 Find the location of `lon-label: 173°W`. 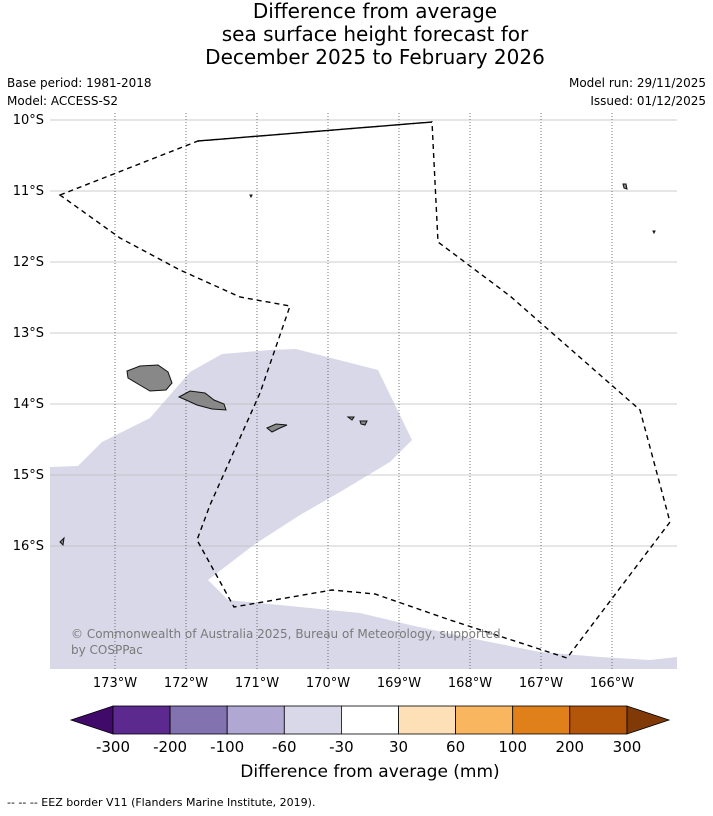

lon-label: 173°W is located at coordinates (115, 683).